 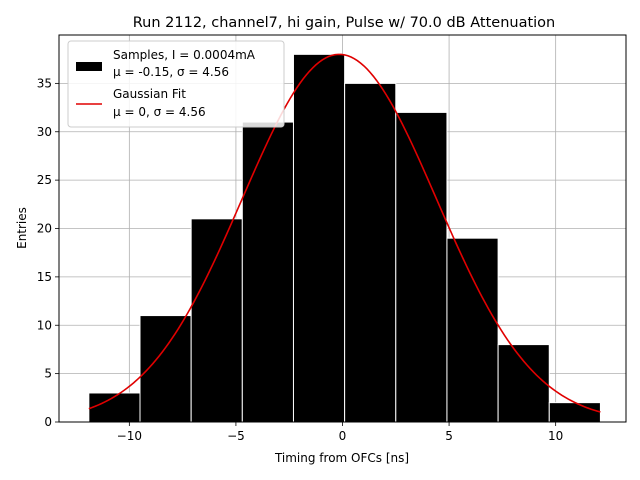 I want to click on y-tick-label: 15, so click(x=44, y=277).